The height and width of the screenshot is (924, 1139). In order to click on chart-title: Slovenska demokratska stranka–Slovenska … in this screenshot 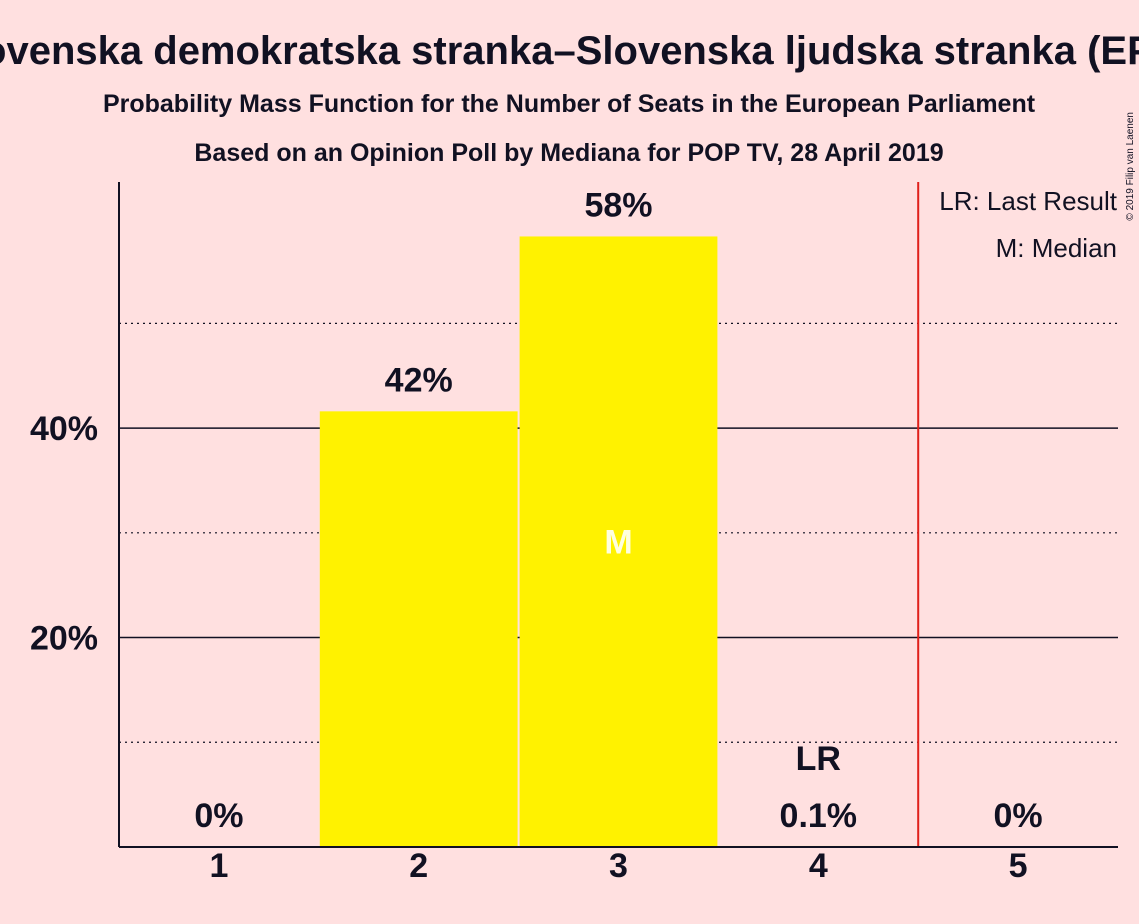, I will do `click(569, 51)`.